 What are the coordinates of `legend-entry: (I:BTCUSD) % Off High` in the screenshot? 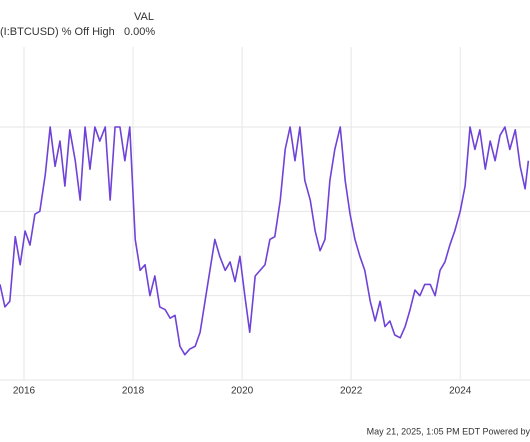 It's located at (57, 32).